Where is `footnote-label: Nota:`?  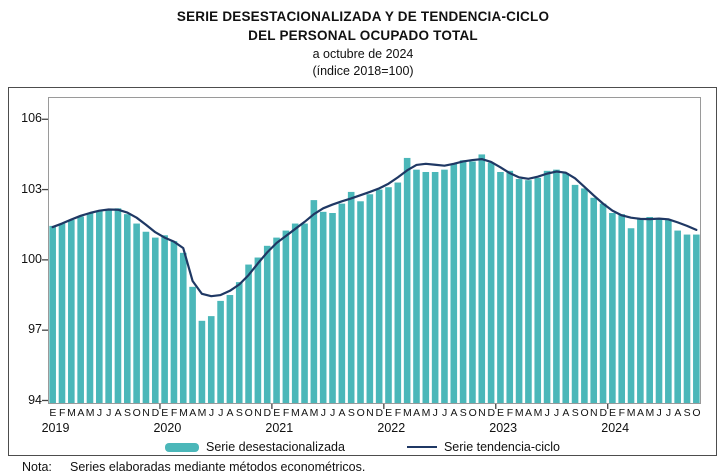 footnote-label: Nota: is located at coordinates (37, 467).